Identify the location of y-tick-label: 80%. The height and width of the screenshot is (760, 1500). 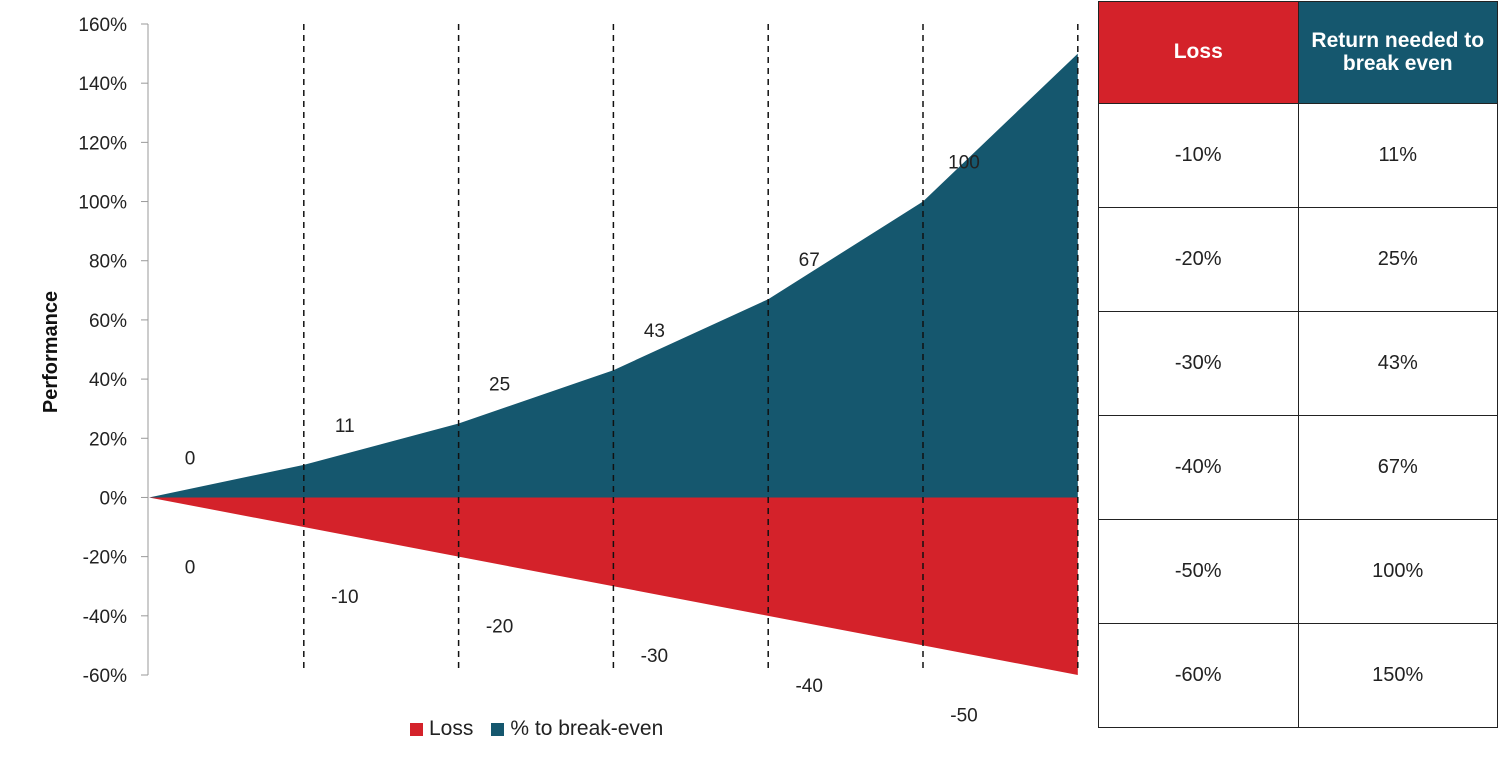
(108, 262).